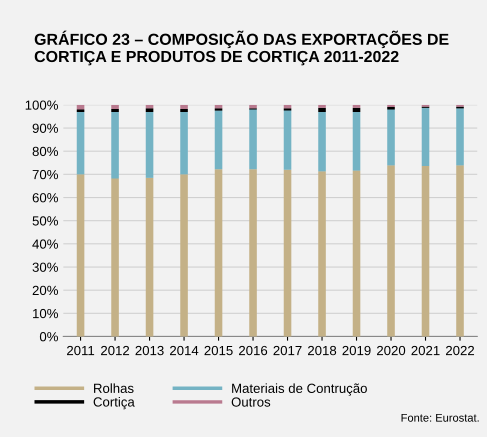  What do you see at coordinates (218, 351) in the screenshot?
I see `x-tick-label: 2015` at bounding box center [218, 351].